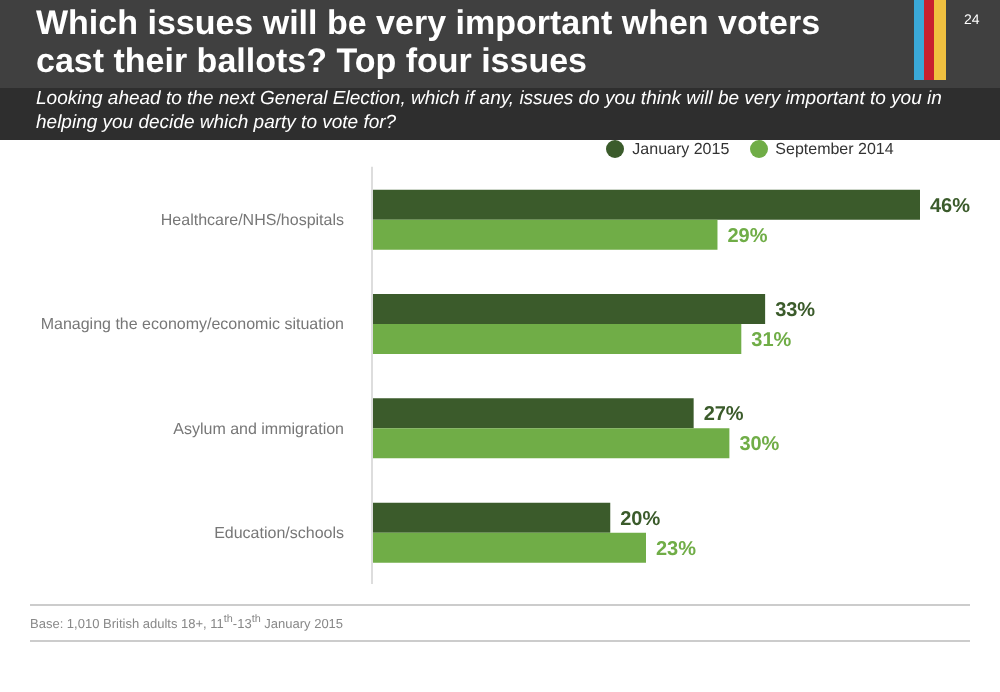 This screenshot has height=692, width=1000. What do you see at coordinates (192, 324) in the screenshot?
I see `y-tick-label: Managing the economy/economic situation` at bounding box center [192, 324].